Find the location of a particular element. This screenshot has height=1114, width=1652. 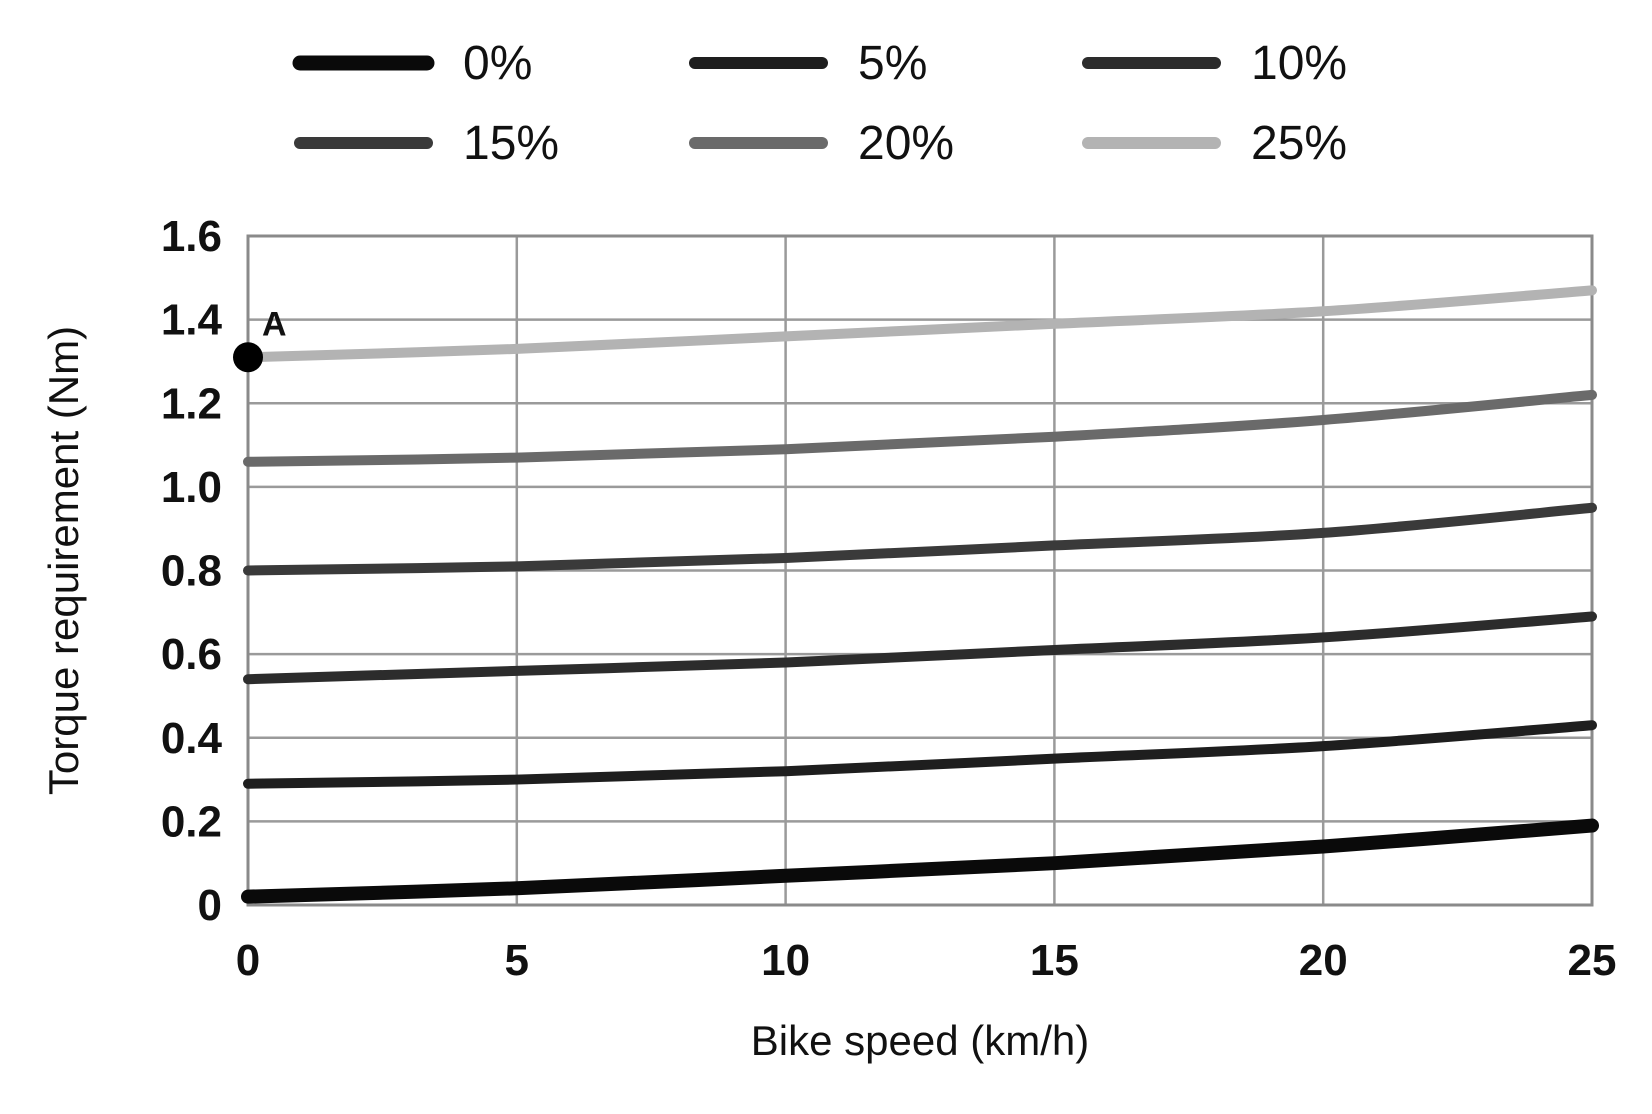

series-line-20pct is located at coordinates (920, 428).